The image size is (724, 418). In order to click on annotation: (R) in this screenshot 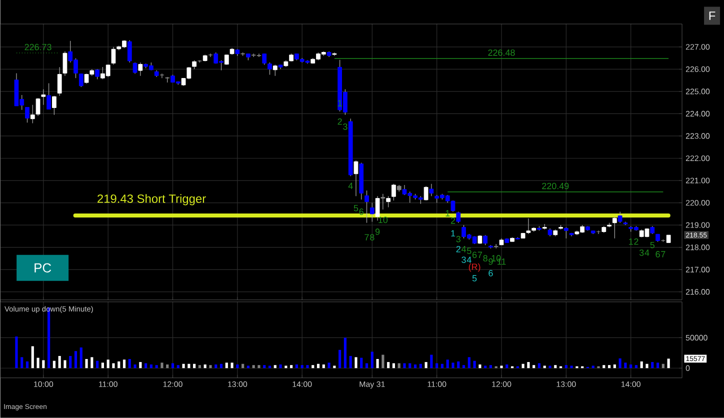, I will do `click(474, 267)`.